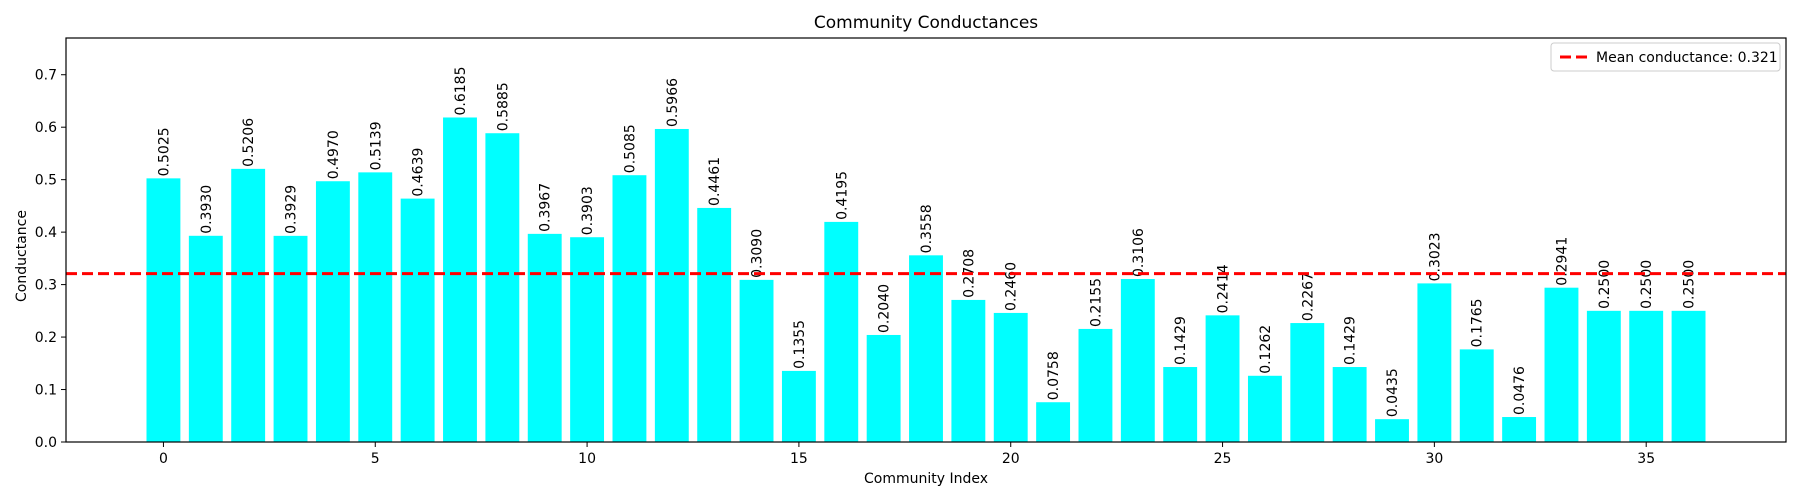  What do you see at coordinates (1224, 288) in the screenshot?
I see `bar-value-label: 0.2414` at bounding box center [1224, 288].